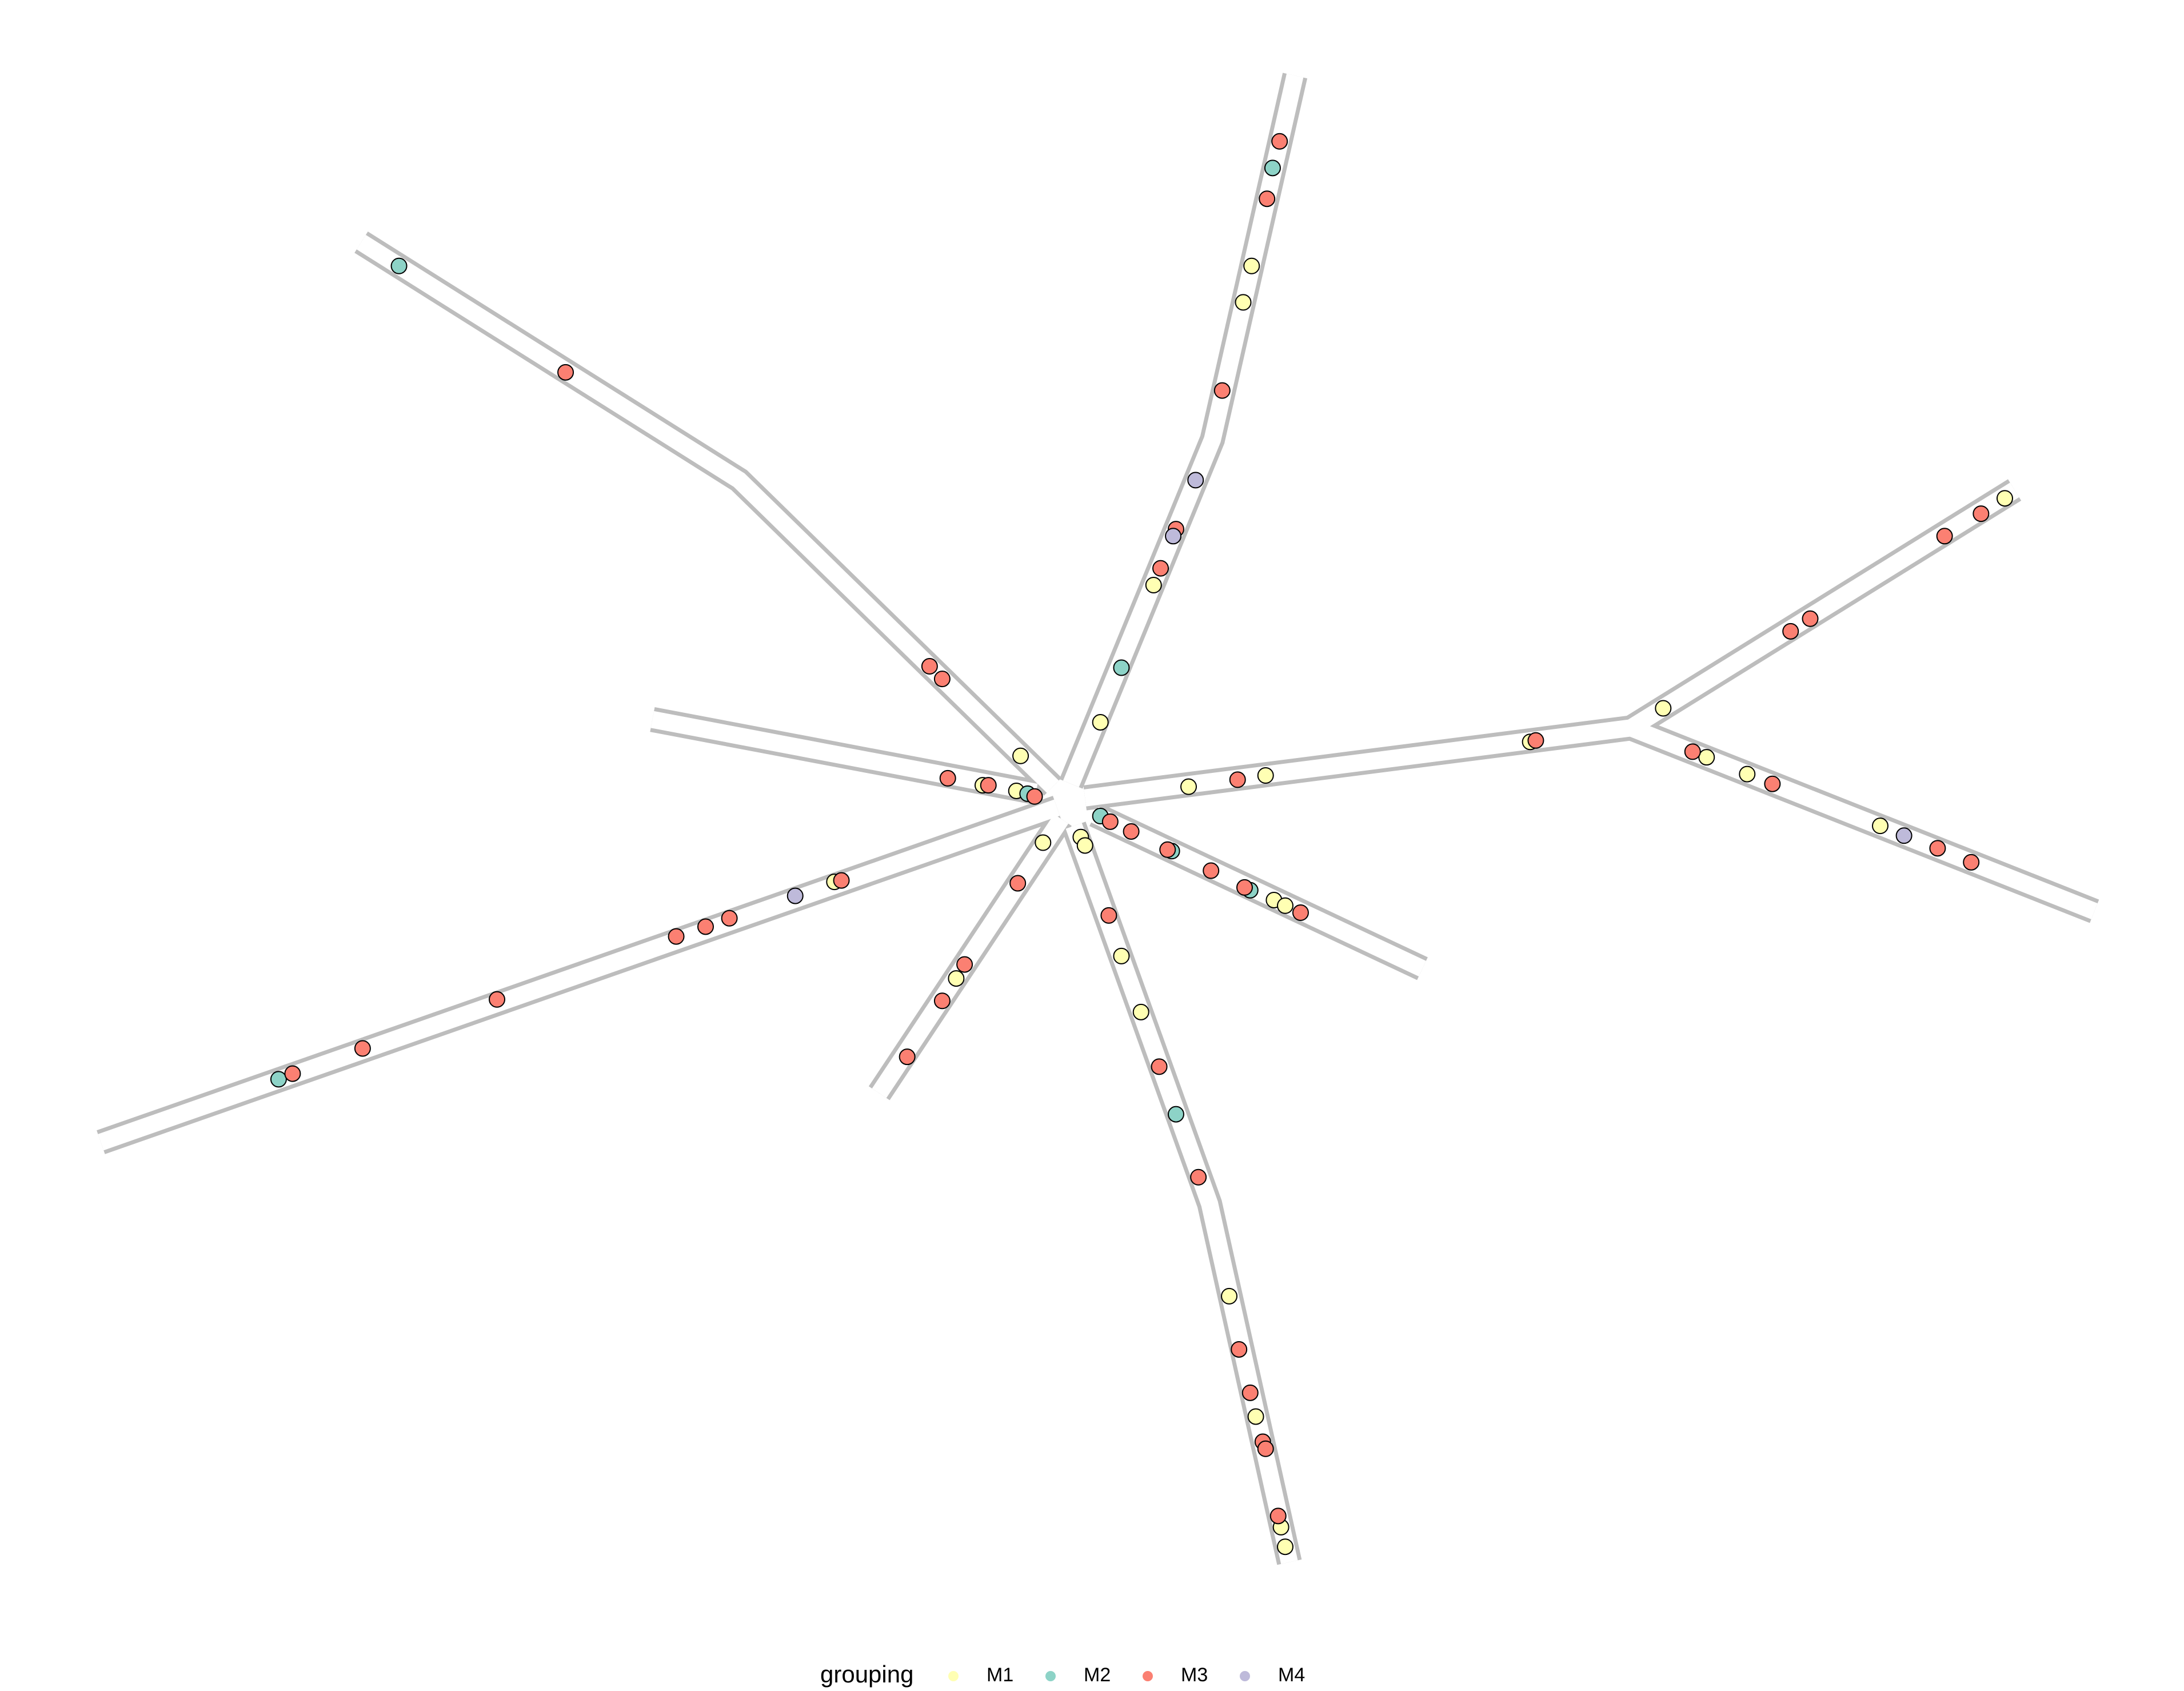  What do you see at coordinates (1291, 1675) in the screenshot?
I see `legend-label: M4` at bounding box center [1291, 1675].